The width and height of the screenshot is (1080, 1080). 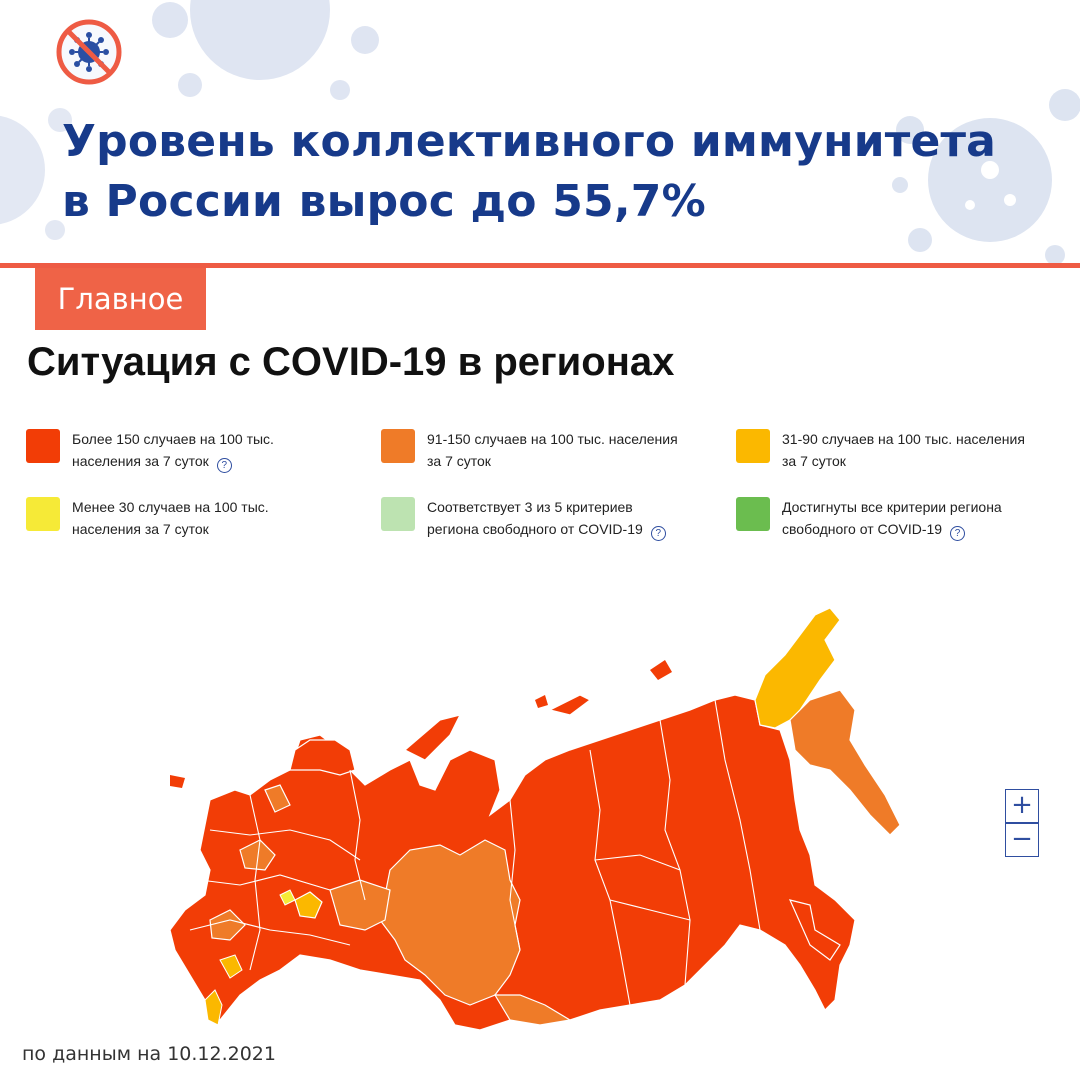 What do you see at coordinates (530, 507) in the screenshot?
I see `legend-label: Соответствует 3 из 5 критериев` at bounding box center [530, 507].